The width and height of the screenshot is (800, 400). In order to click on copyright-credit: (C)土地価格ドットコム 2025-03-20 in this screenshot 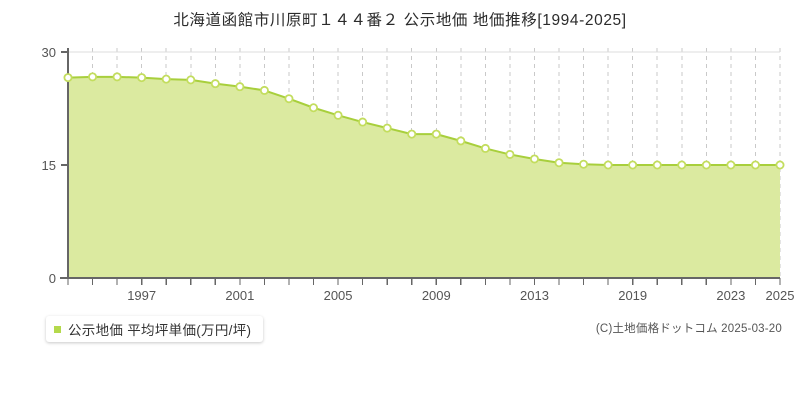, I will do `click(688, 329)`.